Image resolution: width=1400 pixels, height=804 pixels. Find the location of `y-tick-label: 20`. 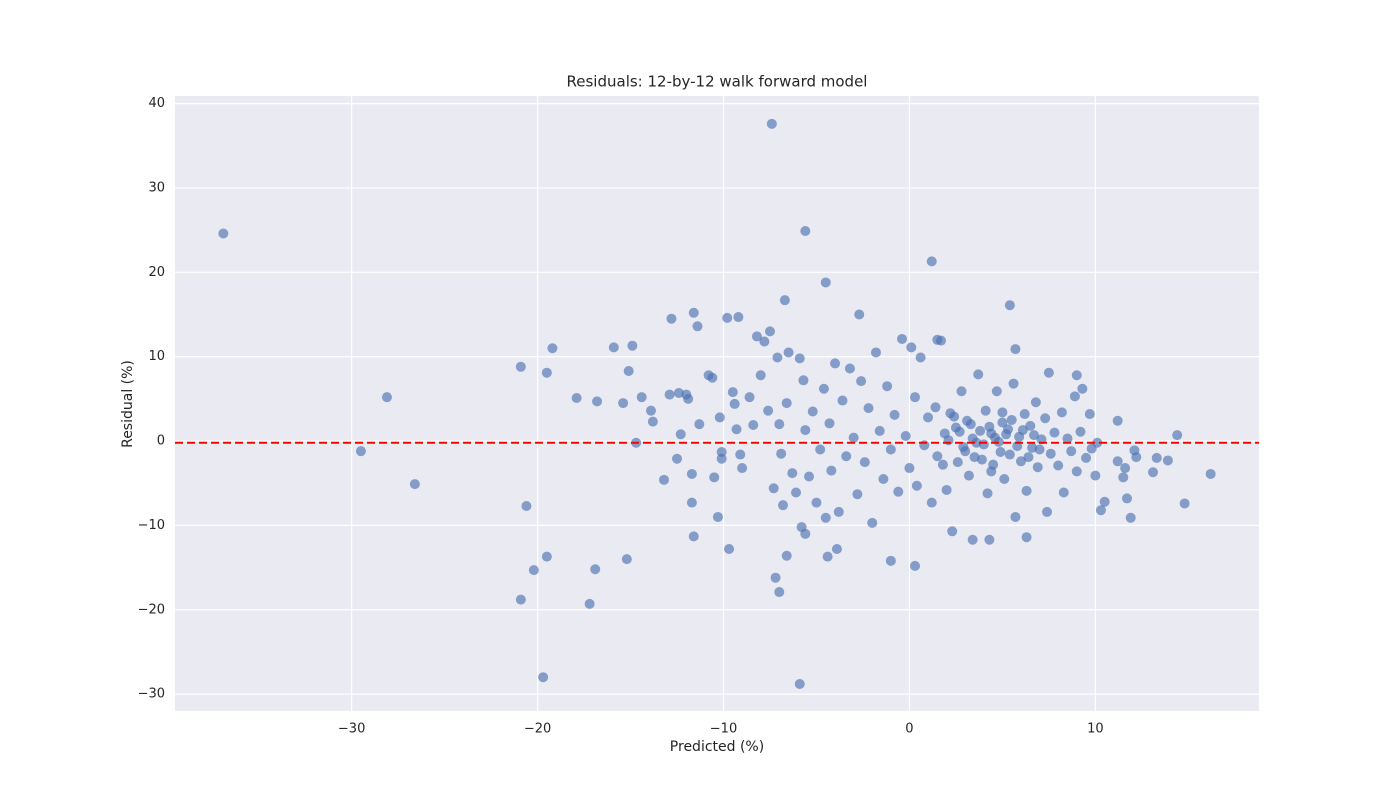

y-tick-label: 20 is located at coordinates (156, 272).